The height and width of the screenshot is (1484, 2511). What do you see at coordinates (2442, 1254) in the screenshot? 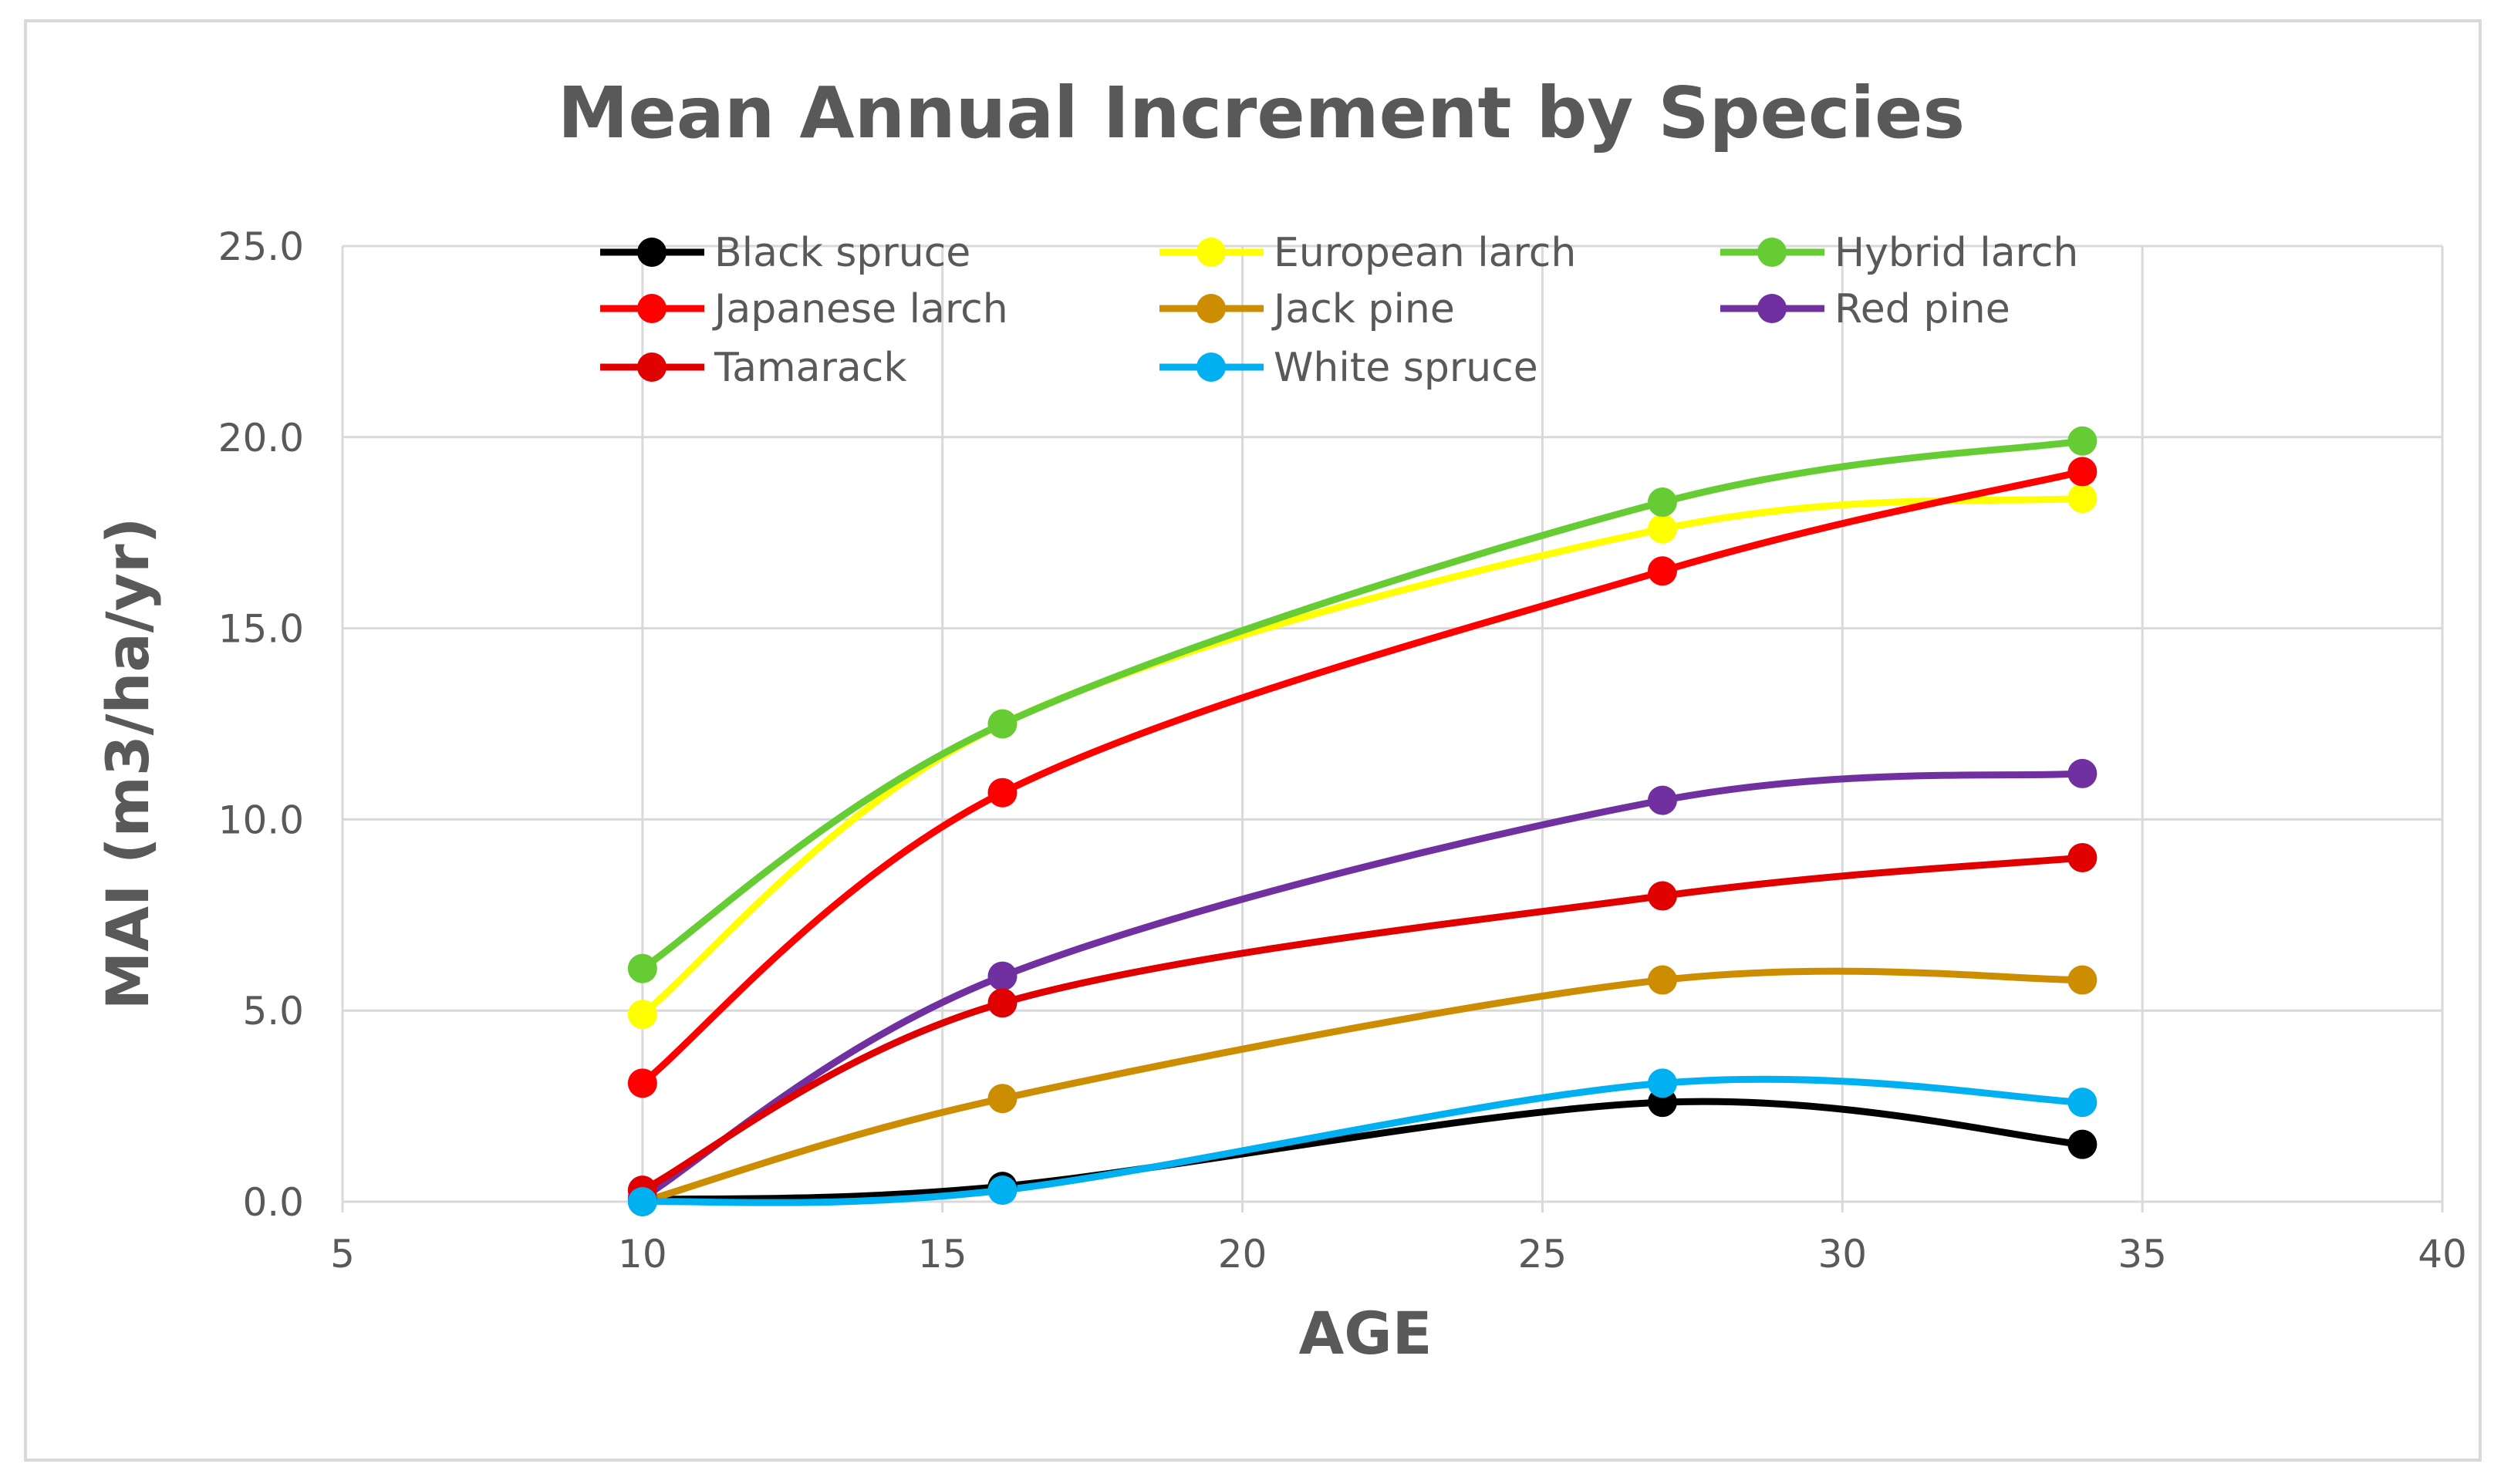
I see `x-tick-label: 40` at bounding box center [2442, 1254].